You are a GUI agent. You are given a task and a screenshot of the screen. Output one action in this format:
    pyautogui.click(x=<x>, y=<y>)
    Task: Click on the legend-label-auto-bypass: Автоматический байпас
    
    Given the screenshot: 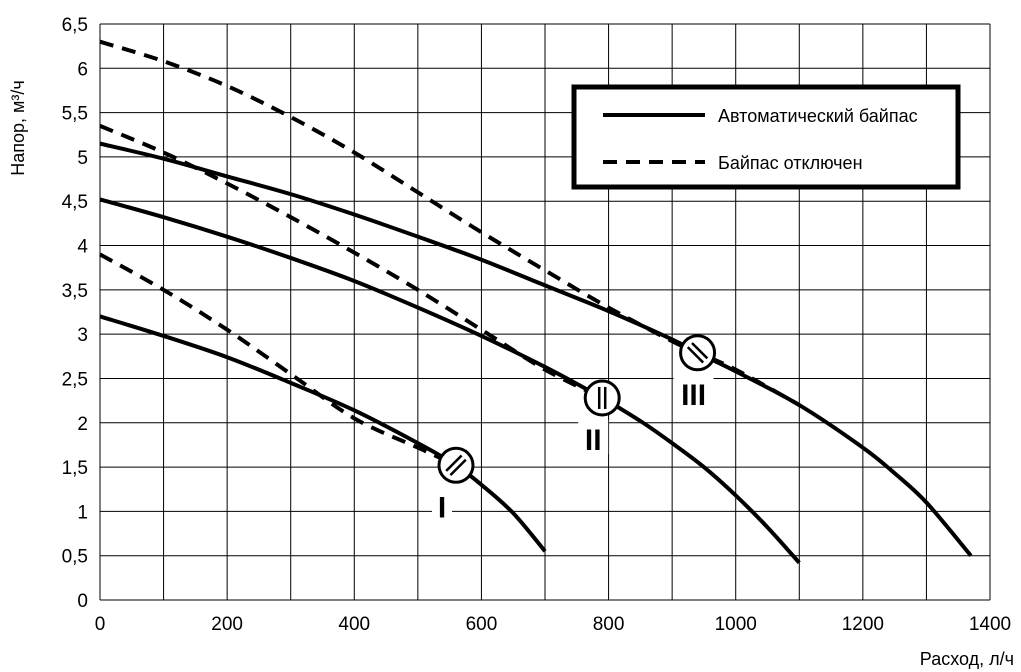 What is the action you would take?
    pyautogui.click(x=818, y=116)
    